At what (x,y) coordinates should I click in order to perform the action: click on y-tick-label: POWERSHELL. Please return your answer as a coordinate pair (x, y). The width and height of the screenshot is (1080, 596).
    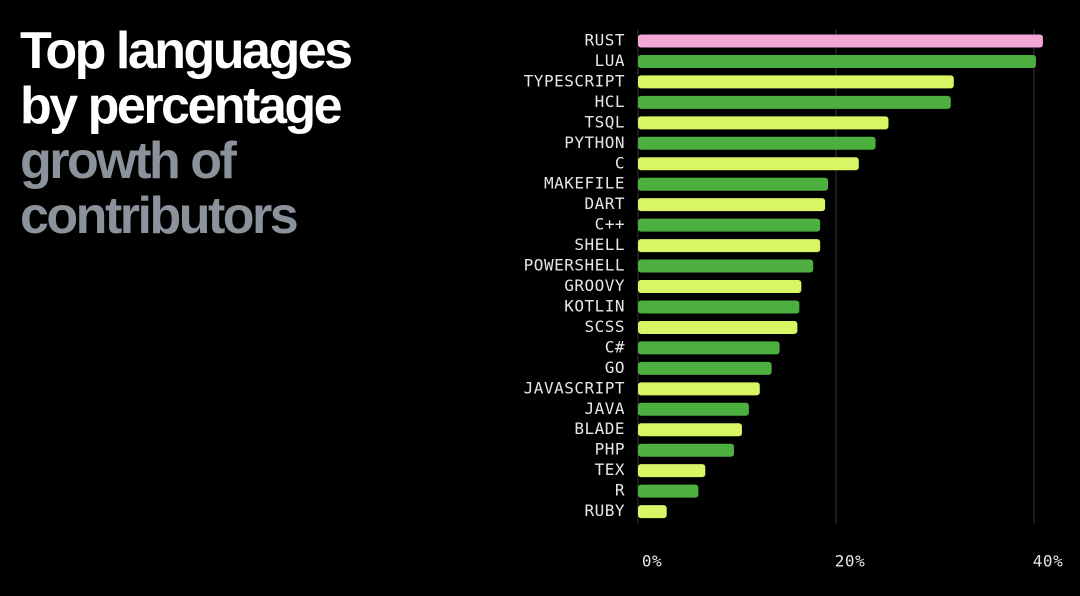
    Looking at the image, I should click on (574, 265).